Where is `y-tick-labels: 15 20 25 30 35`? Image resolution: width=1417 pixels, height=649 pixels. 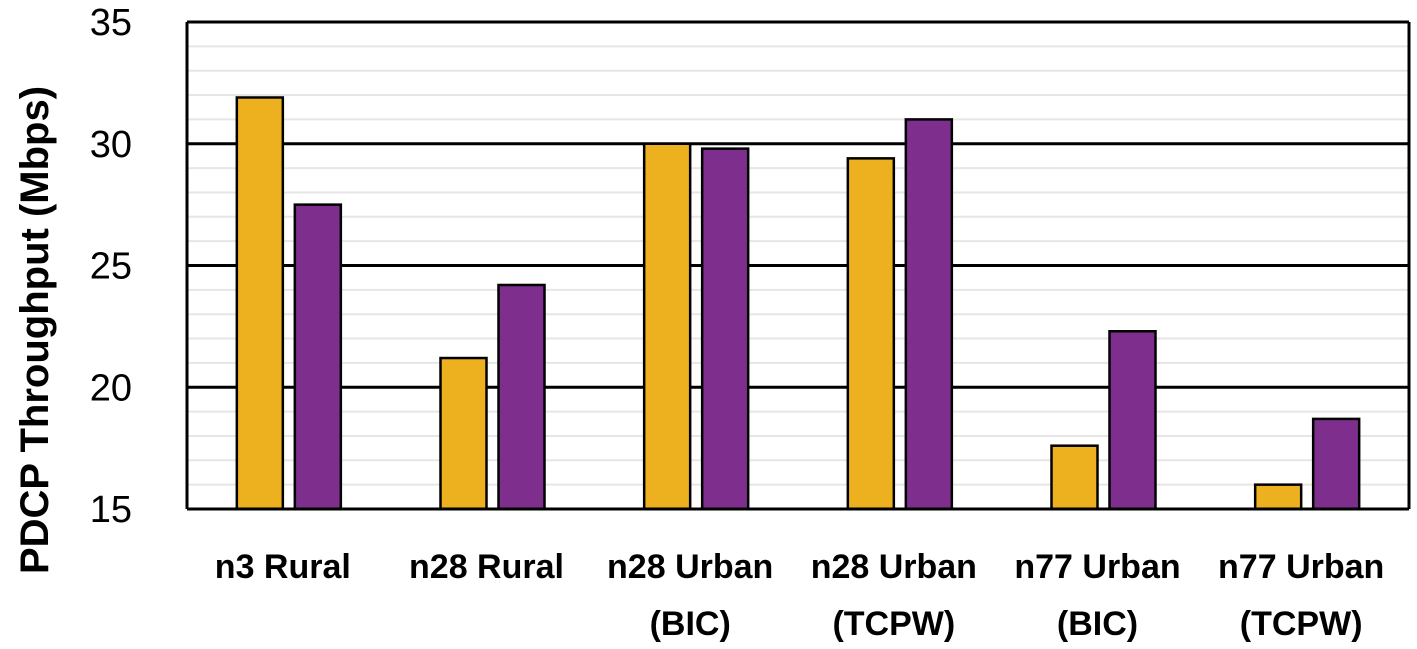 y-tick-labels: 15 20 25 30 35 is located at coordinates (111, 266).